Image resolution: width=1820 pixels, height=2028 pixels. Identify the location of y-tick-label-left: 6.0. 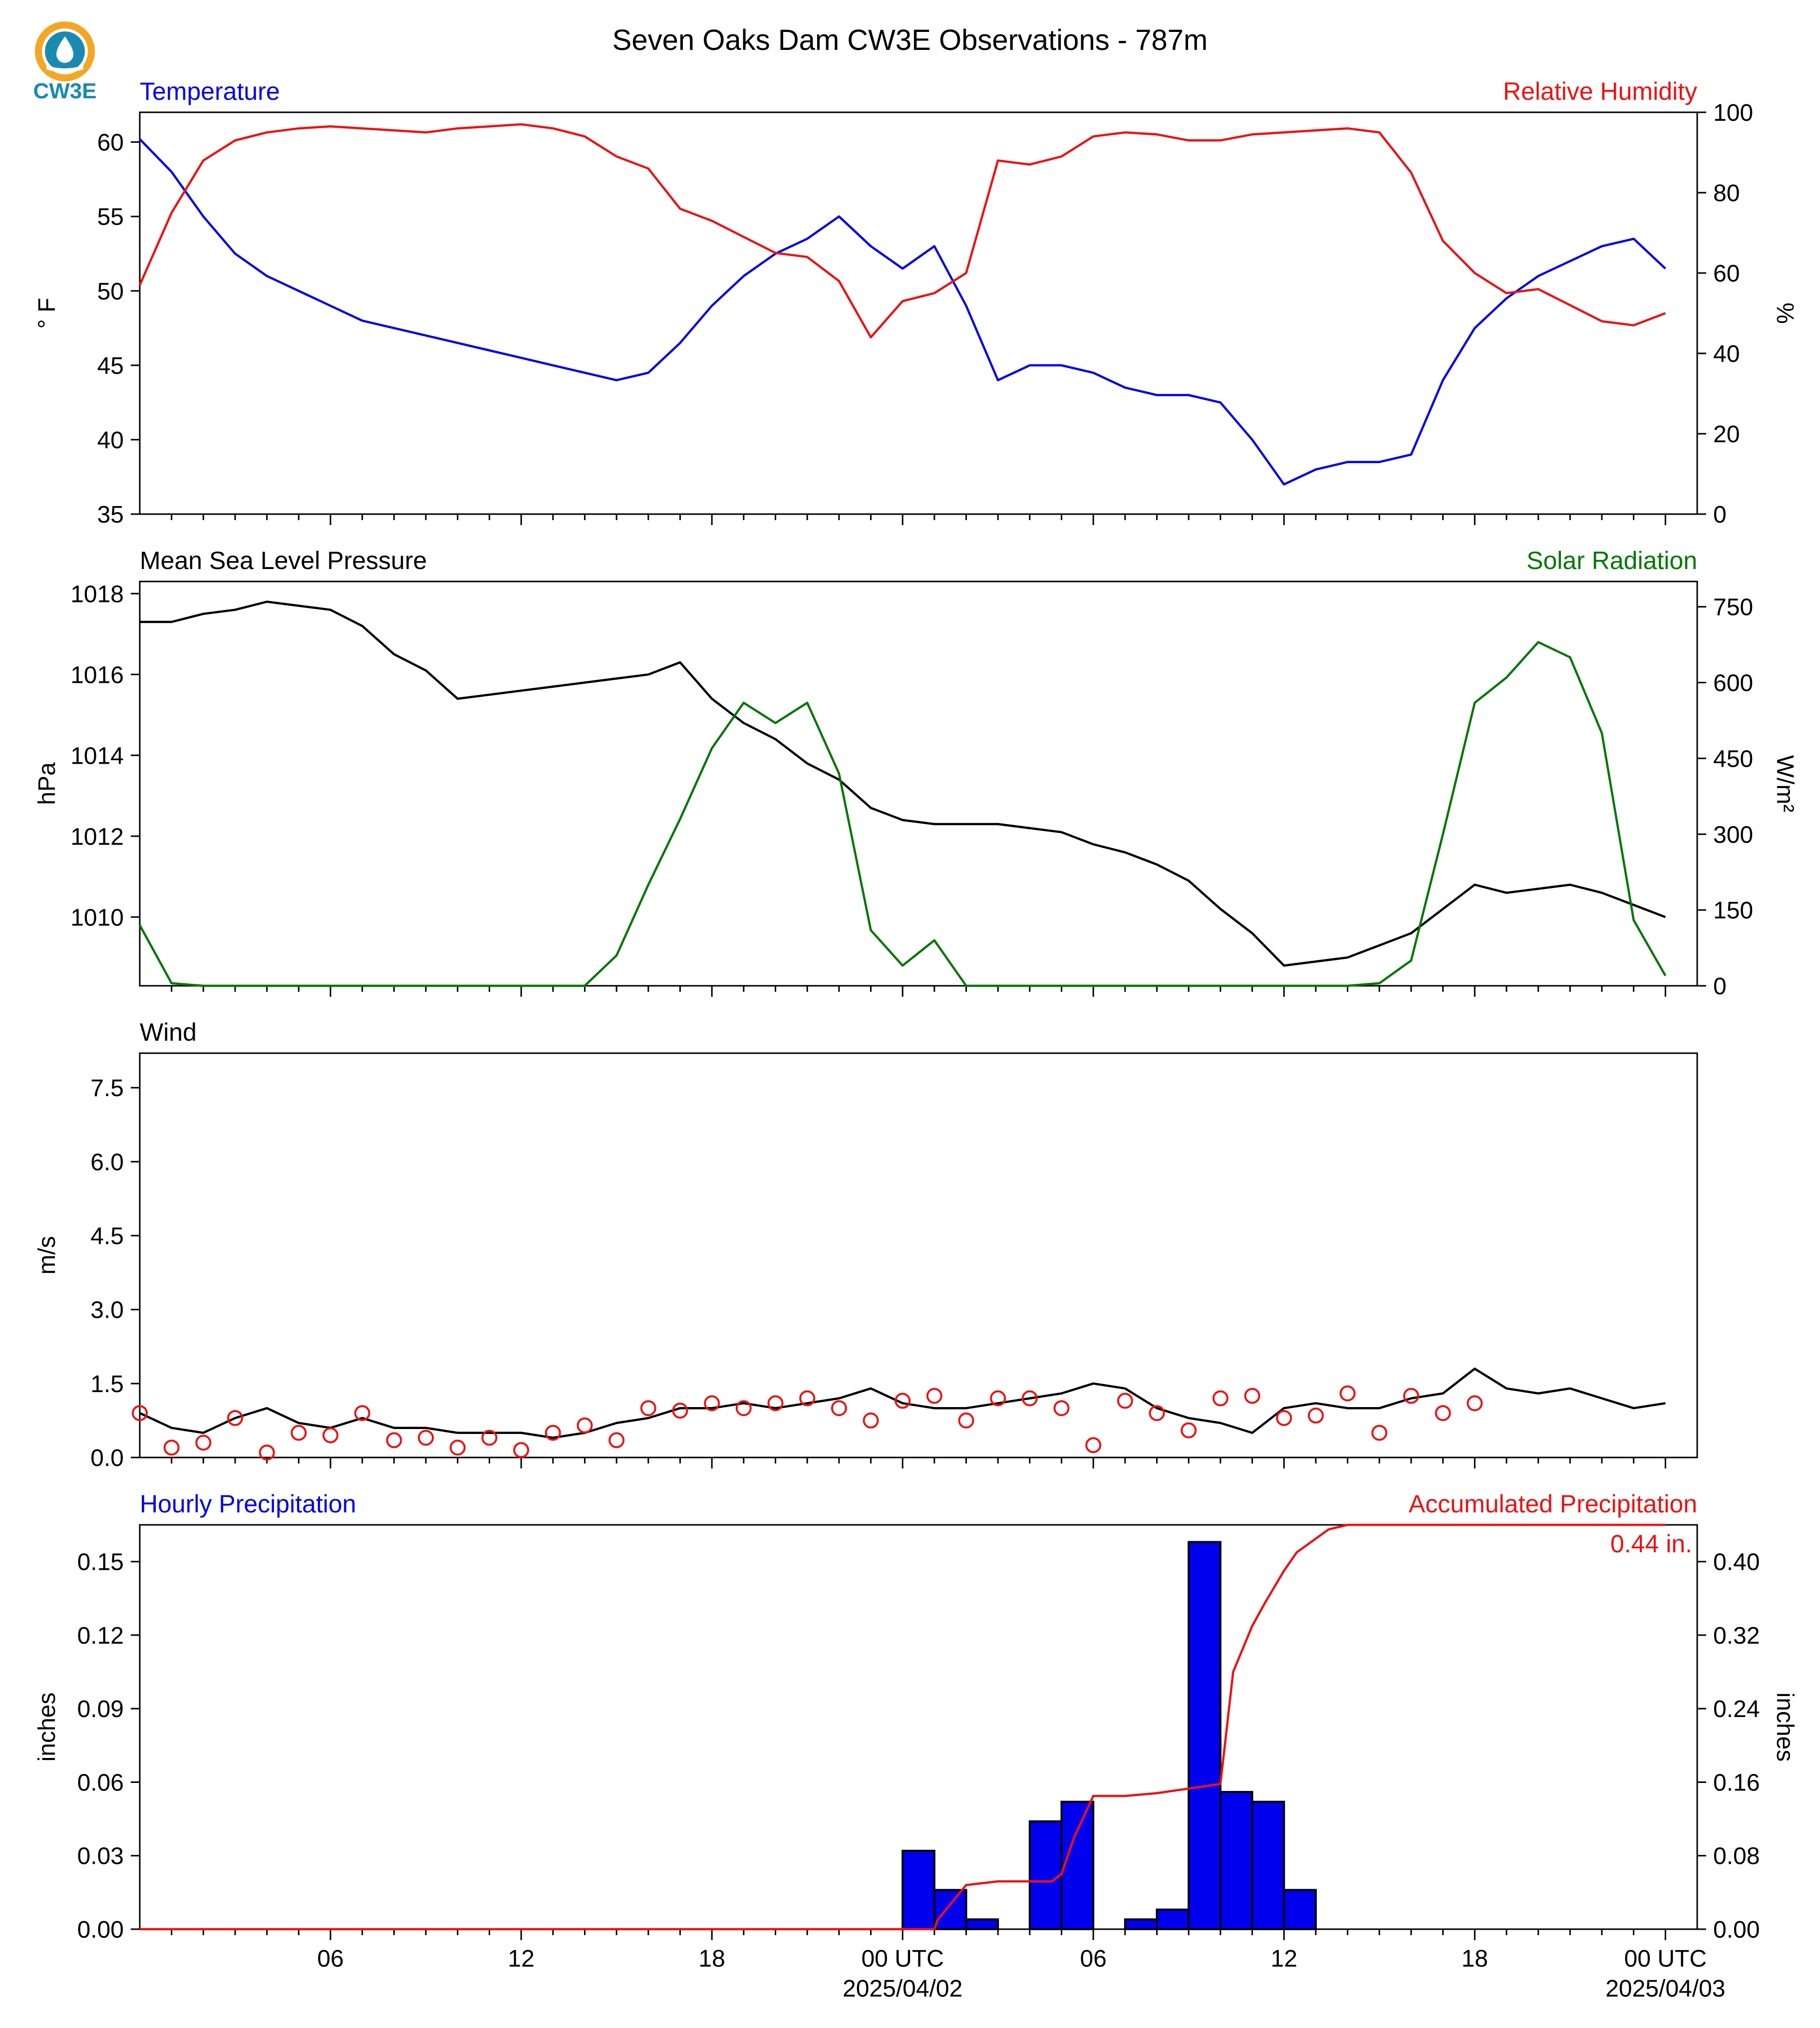
(107, 1162).